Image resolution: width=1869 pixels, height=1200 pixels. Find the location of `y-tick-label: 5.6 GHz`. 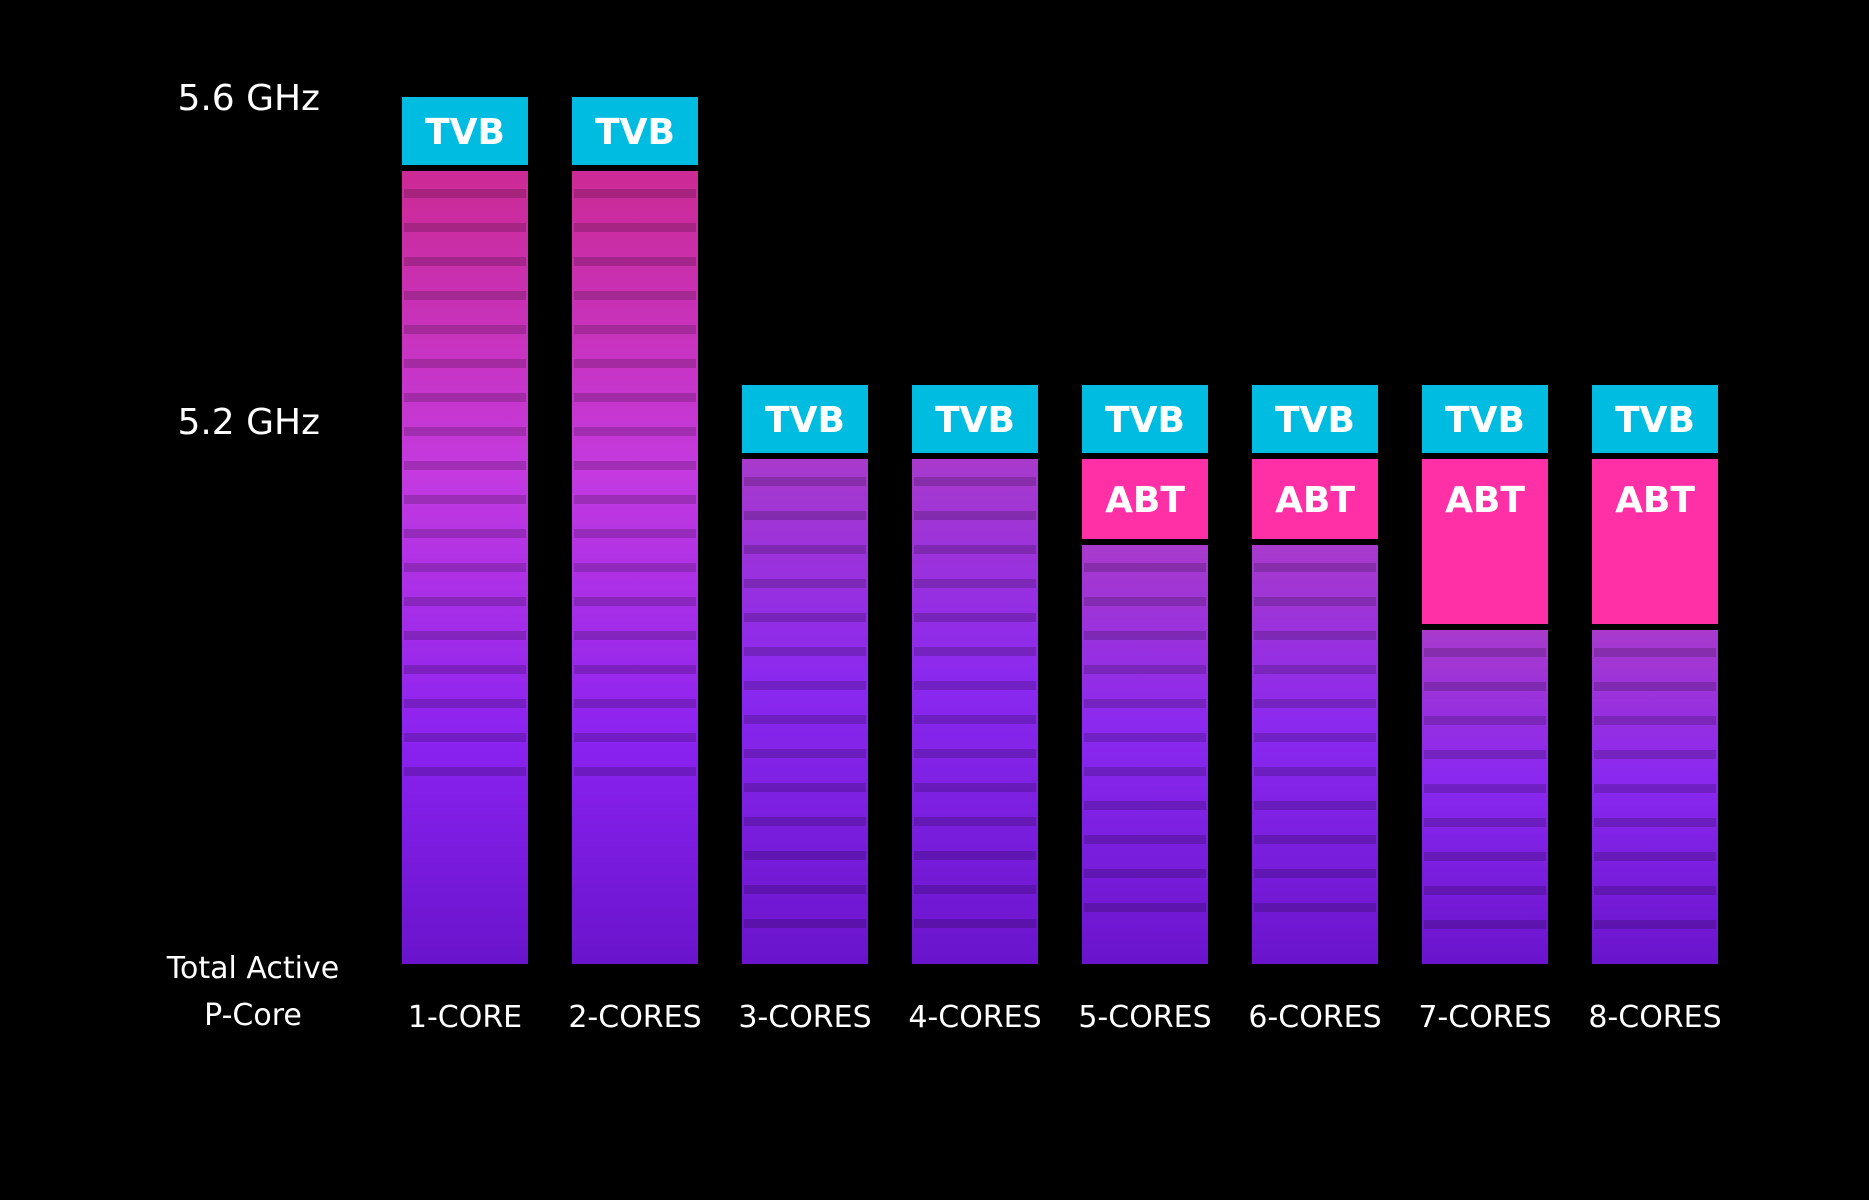

y-tick-label: 5.6 GHz is located at coordinates (248, 98).